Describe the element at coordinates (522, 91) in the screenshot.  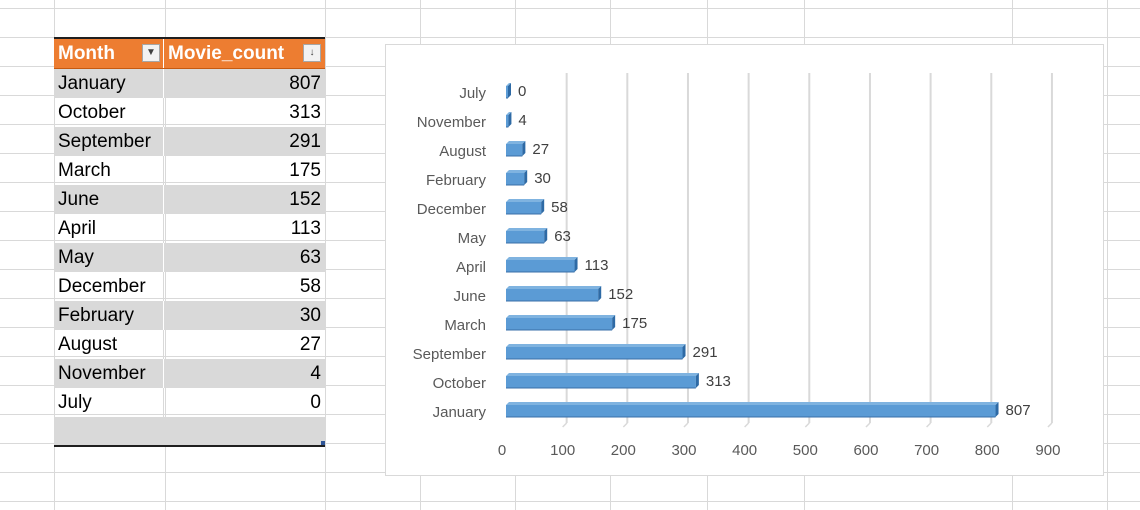
I see `data-label: 0` at that location.